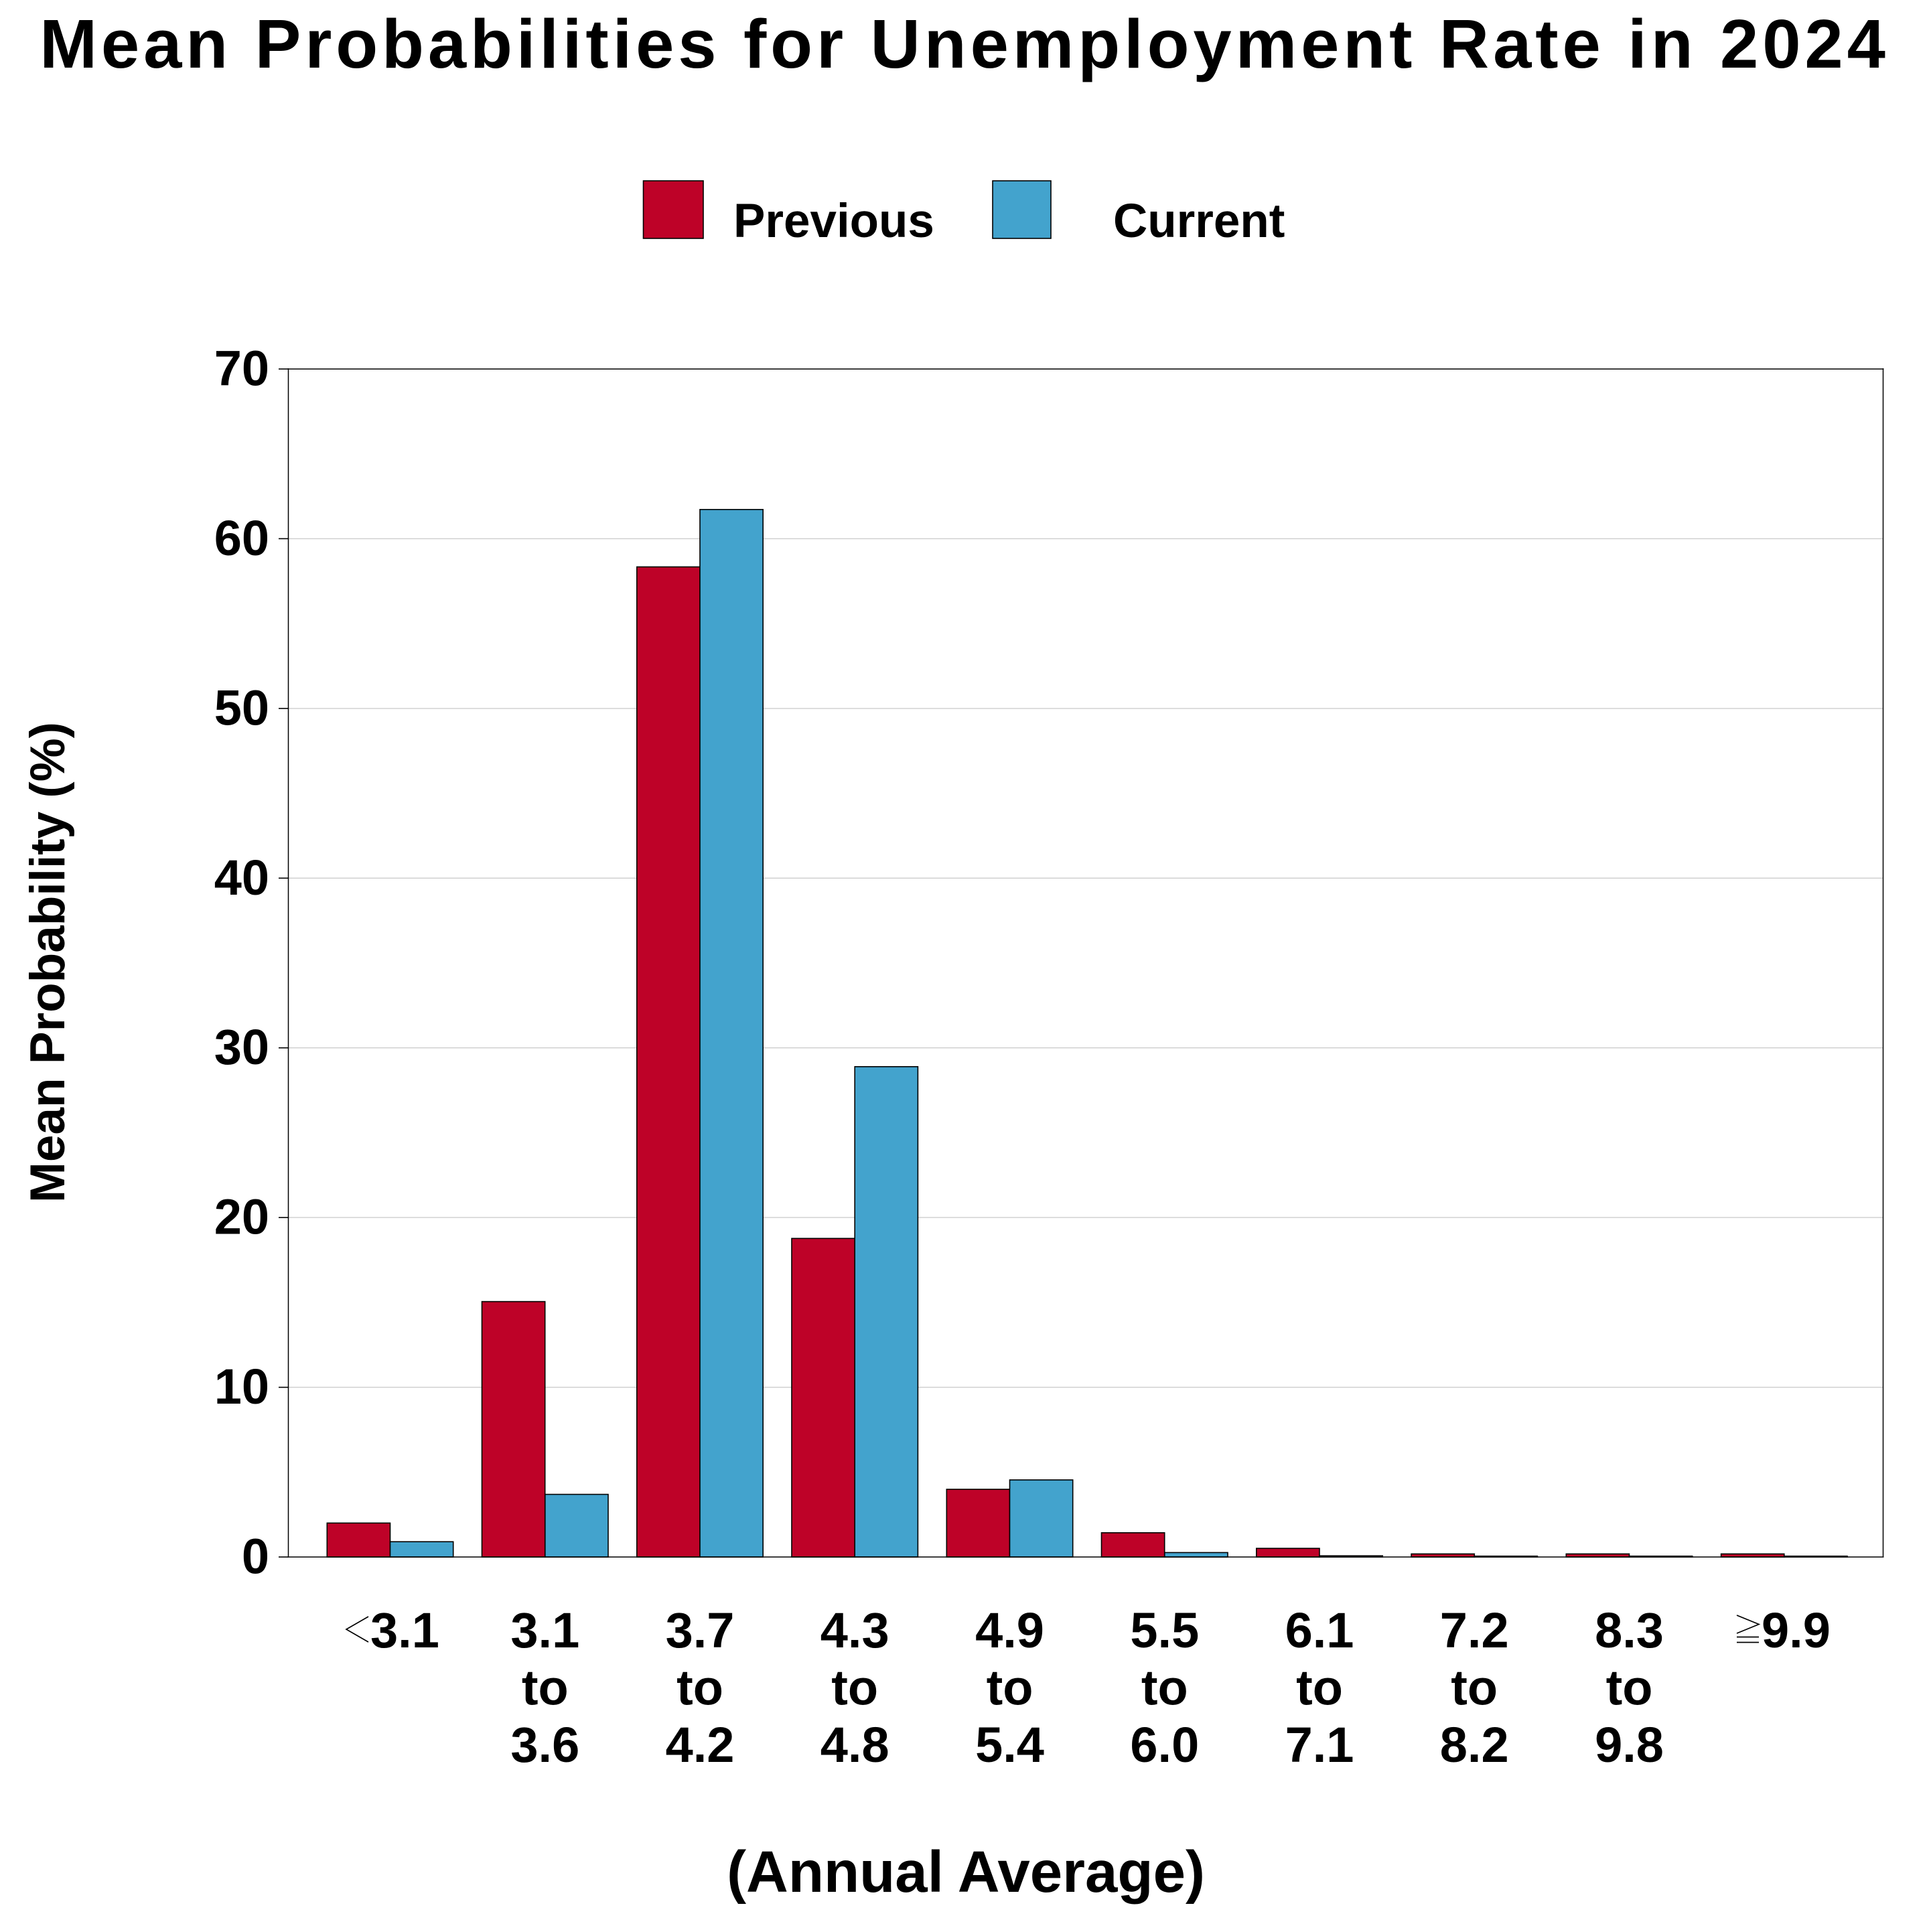  I want to click on svg-text: 9.8, so click(1629, 1745).